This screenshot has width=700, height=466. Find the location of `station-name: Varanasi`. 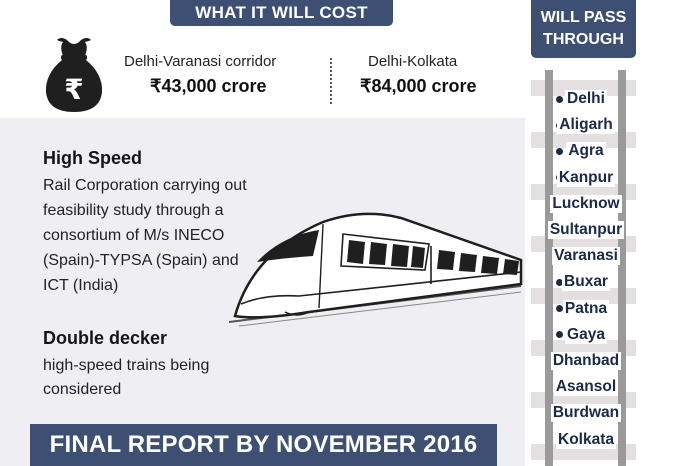

station-name: Varanasi is located at coordinates (586, 256).